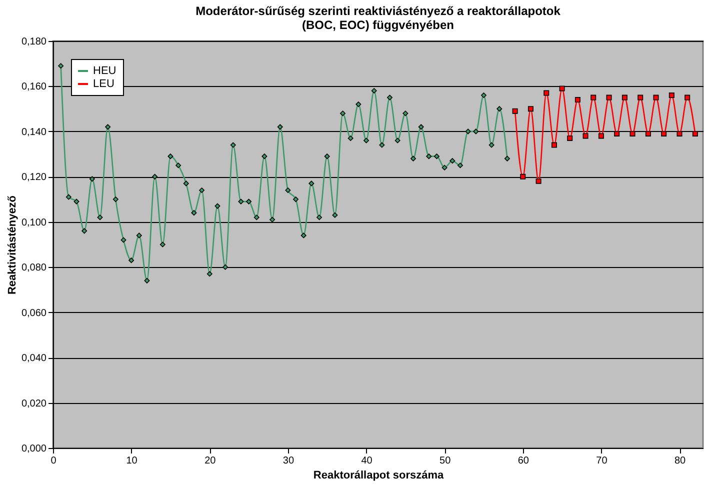 The image size is (718, 495). Describe the element at coordinates (34, 313) in the screenshot. I see `y-tick-label: 0,060` at that location.